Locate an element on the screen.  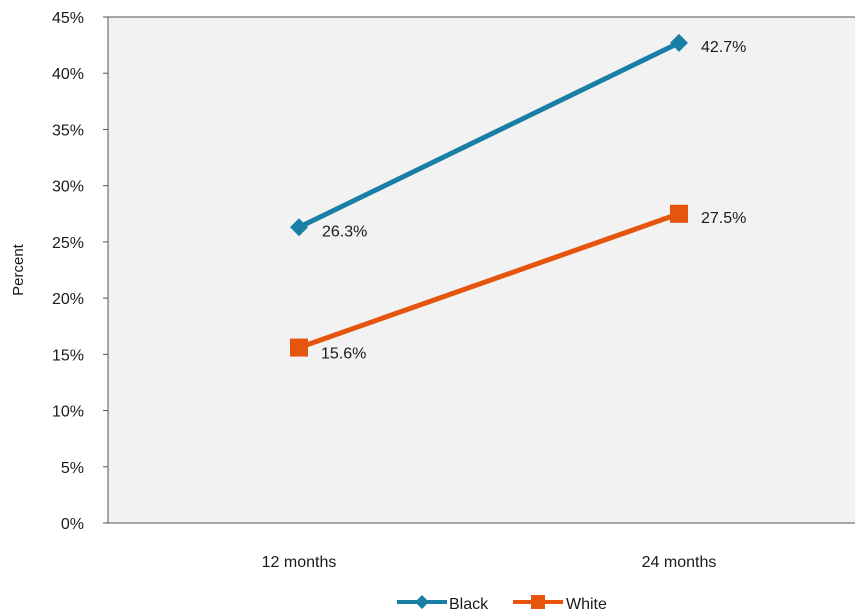
y-tick-label: 0% is located at coordinates (72, 524).